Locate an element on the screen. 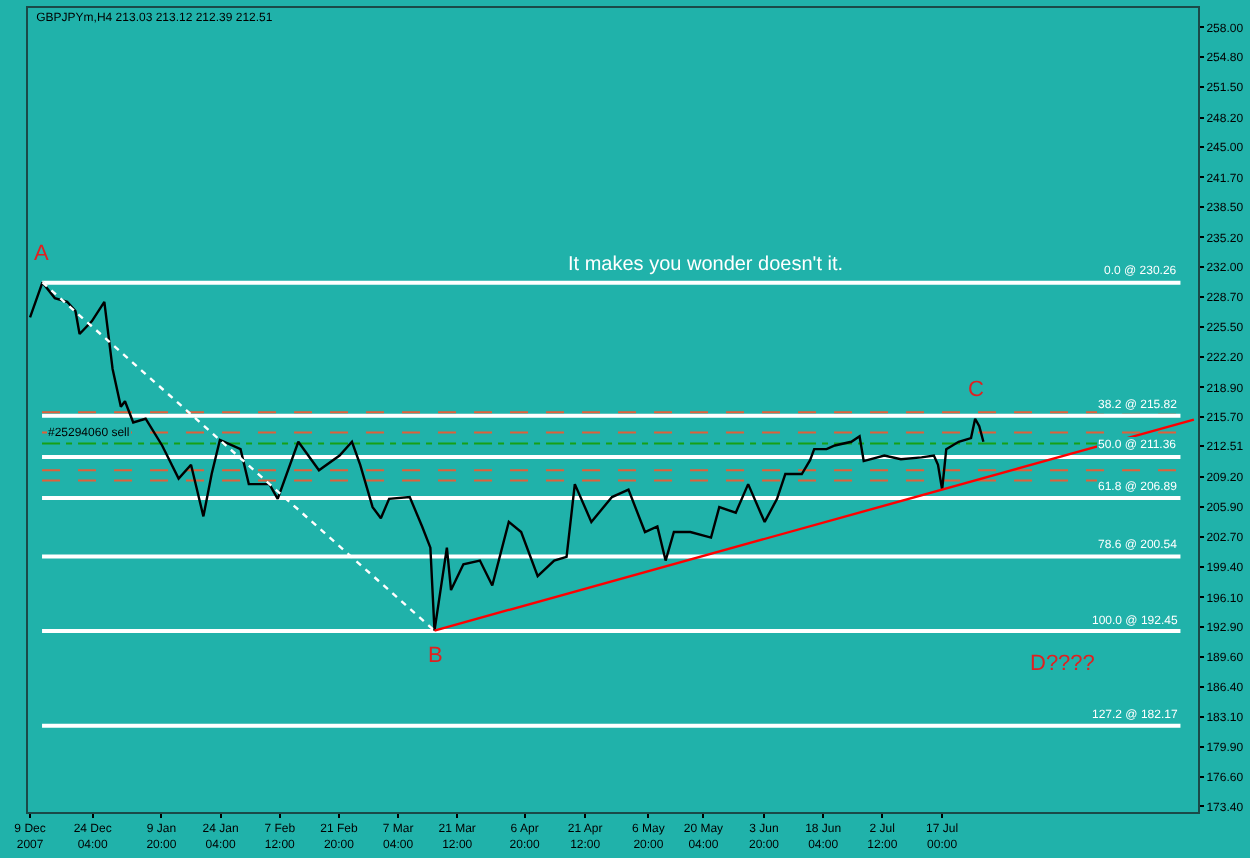  annotation: It makes you wonder doesn't it. is located at coordinates (706, 265).